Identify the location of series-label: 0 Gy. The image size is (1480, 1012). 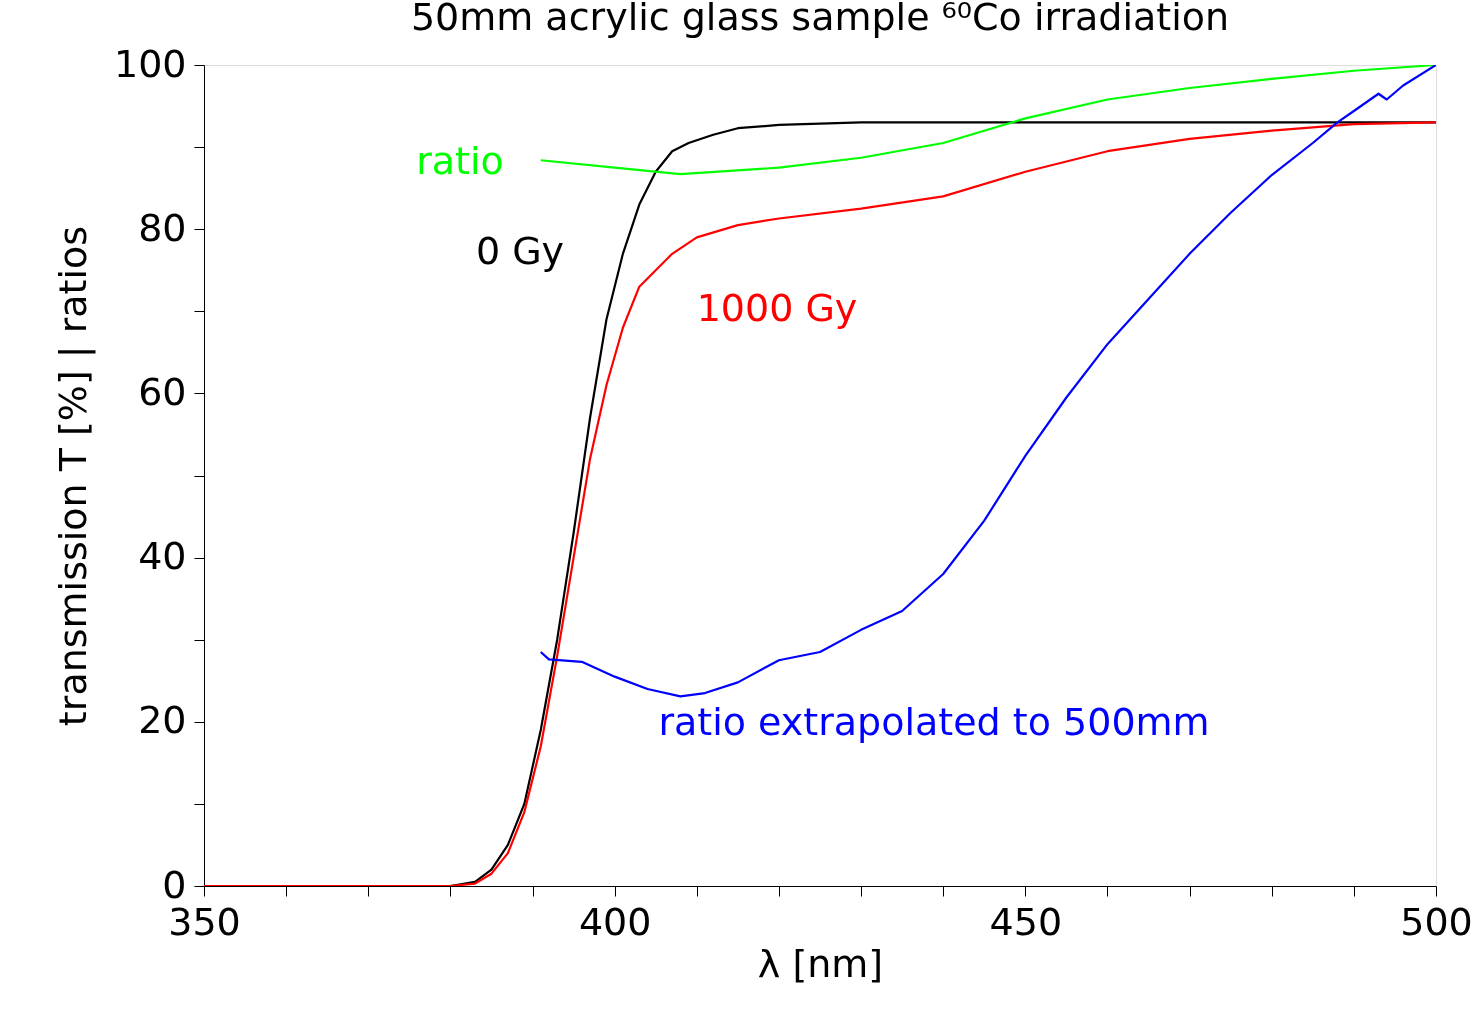
(520, 251).